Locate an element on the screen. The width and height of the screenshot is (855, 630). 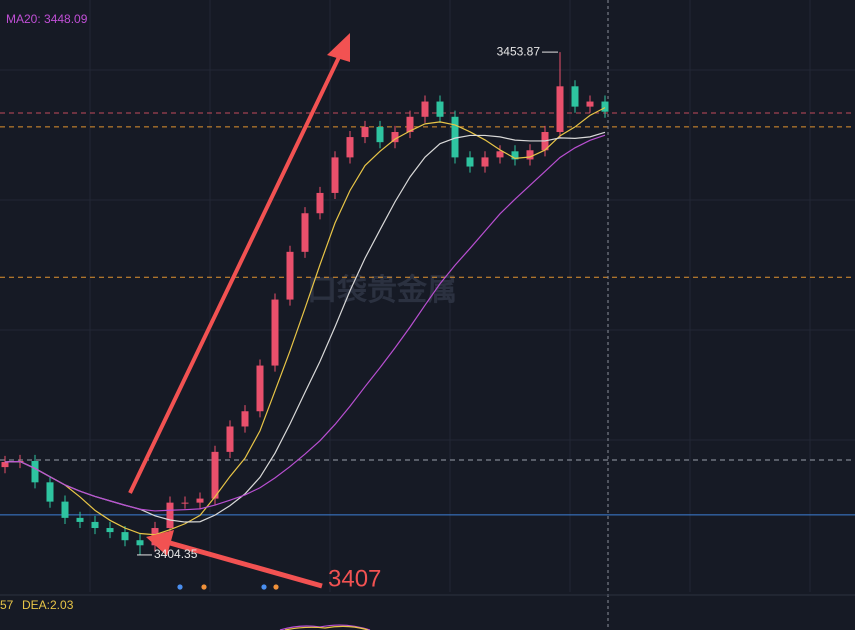
dea-label: DEA:2.03 is located at coordinates (48, 605).